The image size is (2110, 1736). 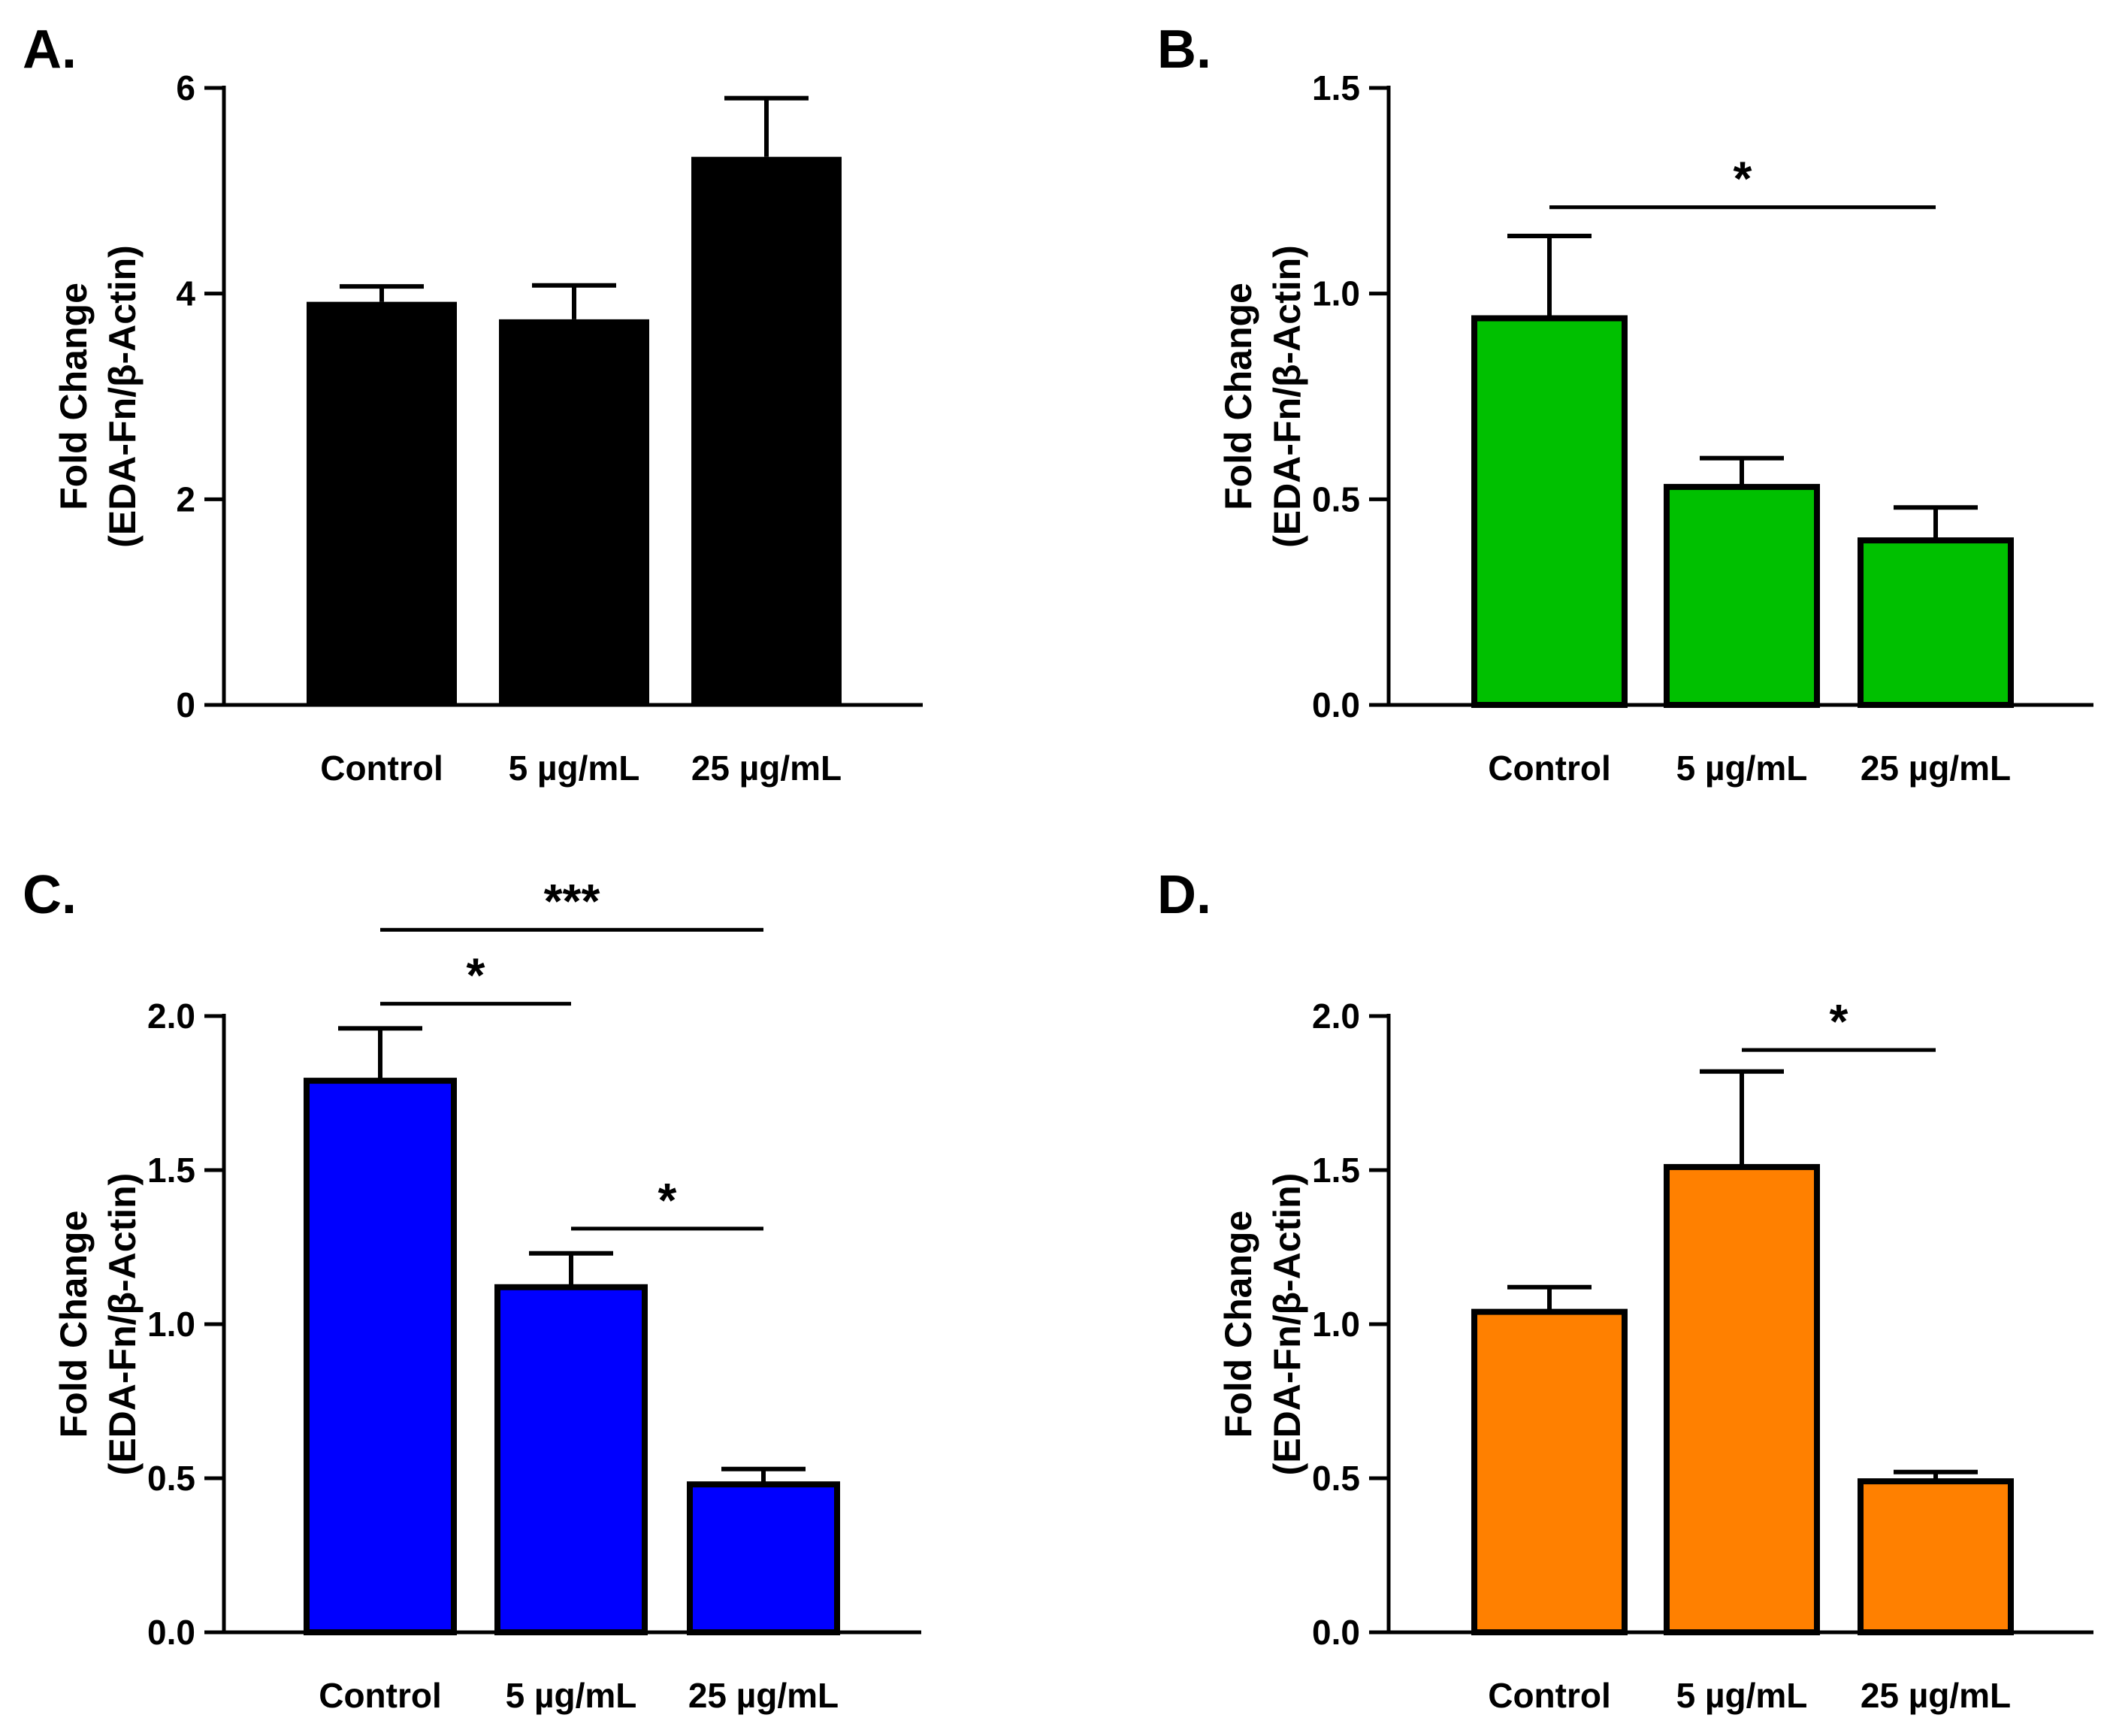 I want to click on panel-label: B., so click(x=1184, y=50).